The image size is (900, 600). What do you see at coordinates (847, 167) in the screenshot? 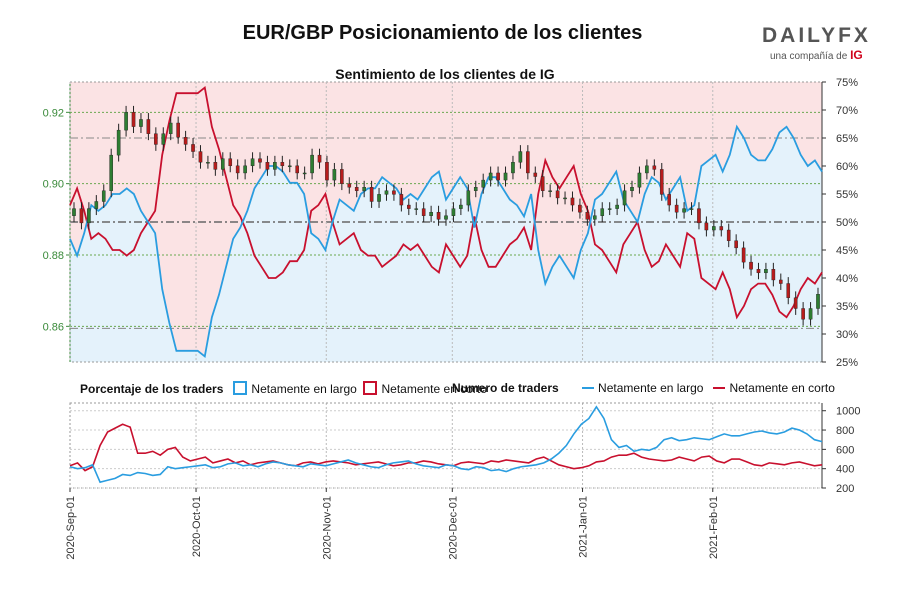
I see `percent-tick-label: 60%` at bounding box center [847, 167].